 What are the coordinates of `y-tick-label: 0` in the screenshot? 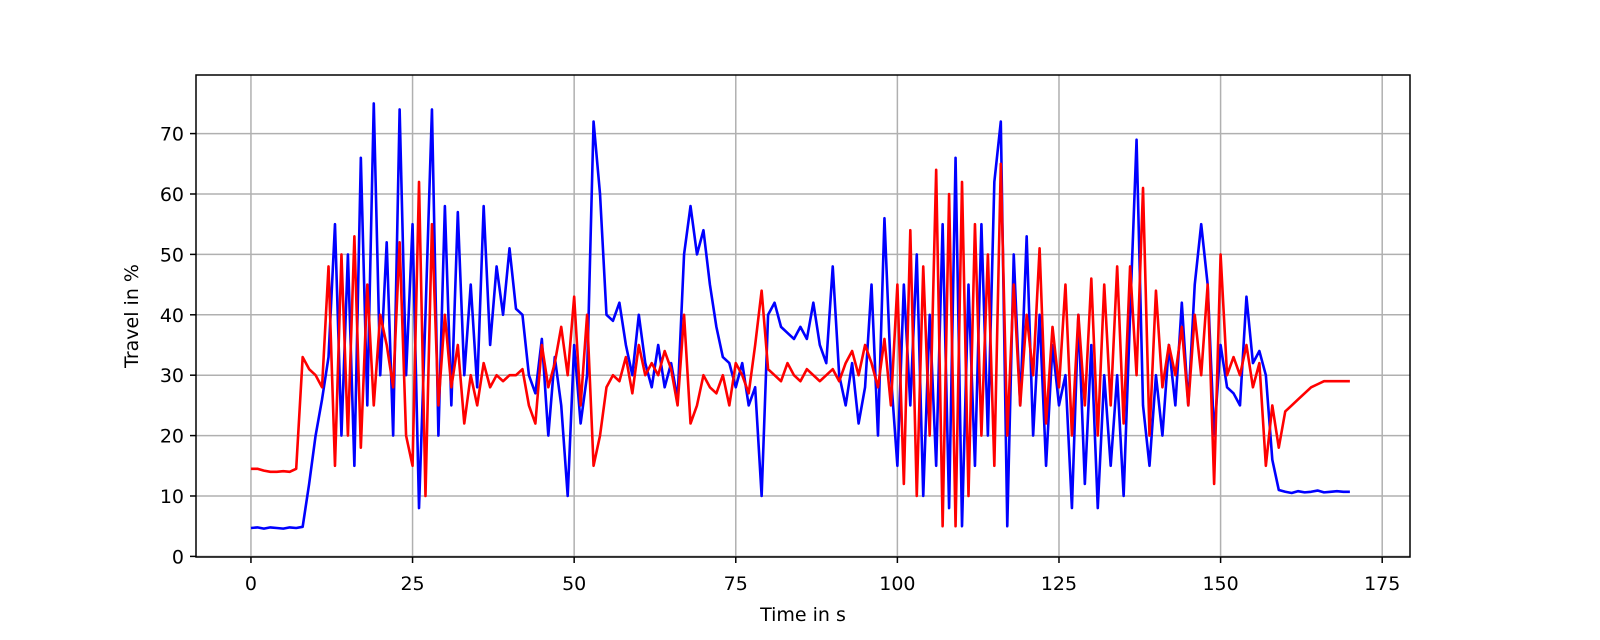 It's located at (178, 557).